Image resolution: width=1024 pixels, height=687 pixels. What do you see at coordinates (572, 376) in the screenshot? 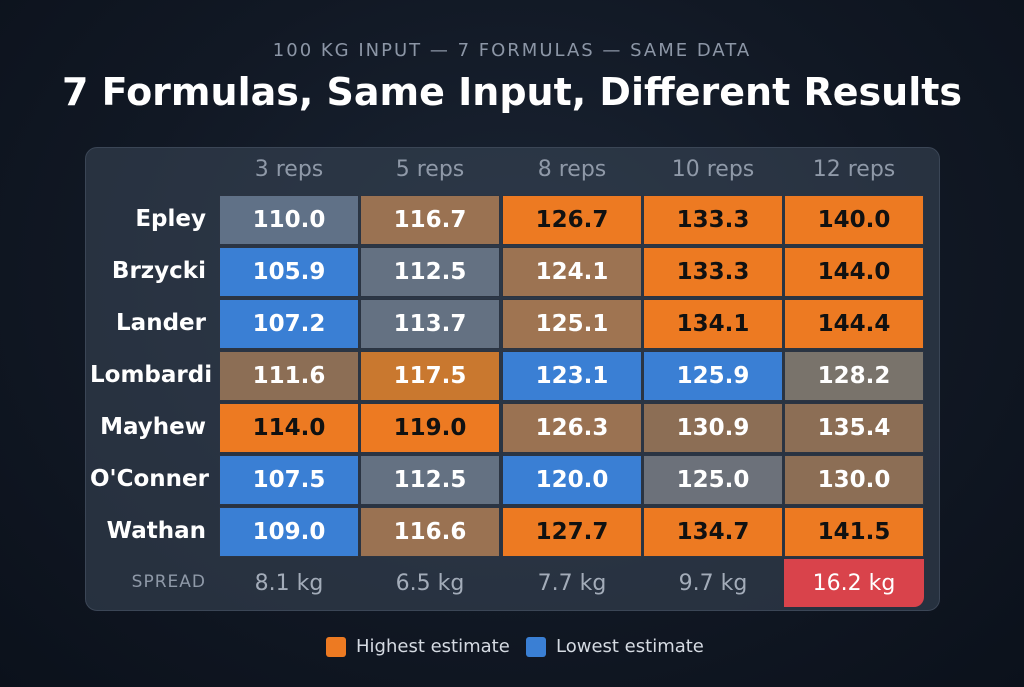
I see `heatmap-cell: 123.1` at bounding box center [572, 376].